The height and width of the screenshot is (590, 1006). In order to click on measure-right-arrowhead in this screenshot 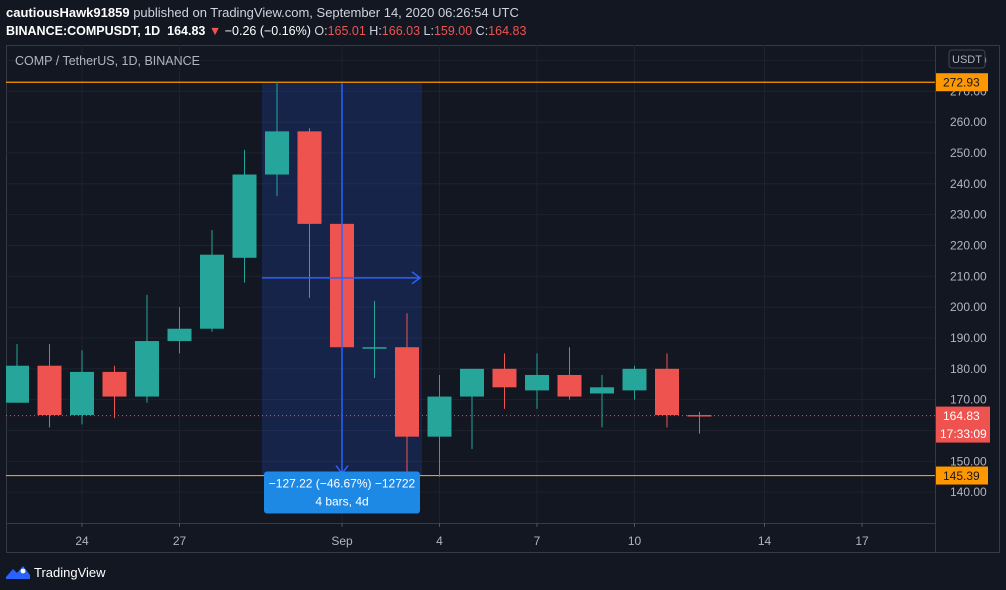, I will do `click(416, 278)`.